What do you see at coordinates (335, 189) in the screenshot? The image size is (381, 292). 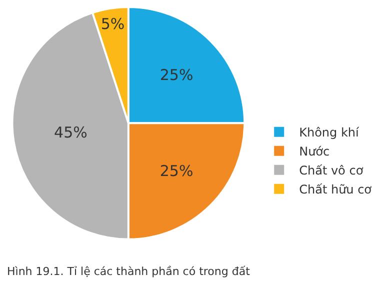 I see `legend-label: Chất hữu cơ` at bounding box center [335, 189].